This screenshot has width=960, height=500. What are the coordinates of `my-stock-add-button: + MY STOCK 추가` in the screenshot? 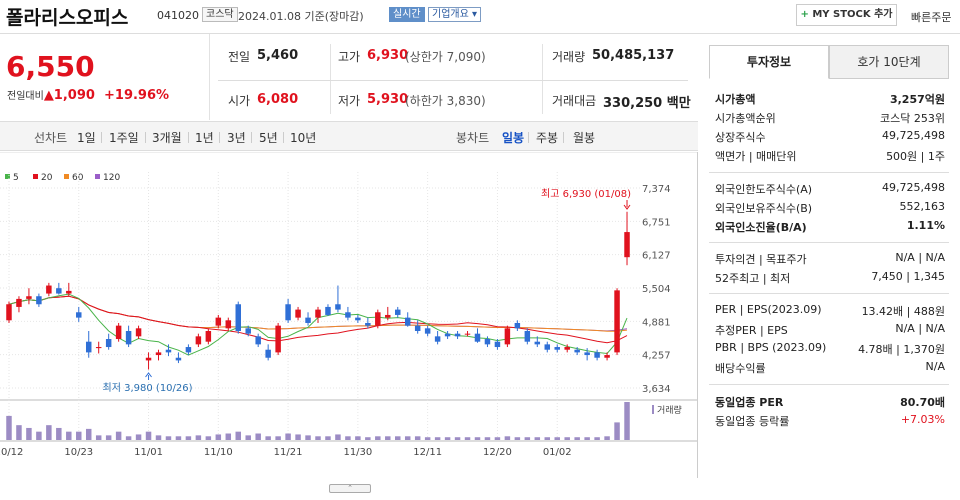 It's located at (846, 15).